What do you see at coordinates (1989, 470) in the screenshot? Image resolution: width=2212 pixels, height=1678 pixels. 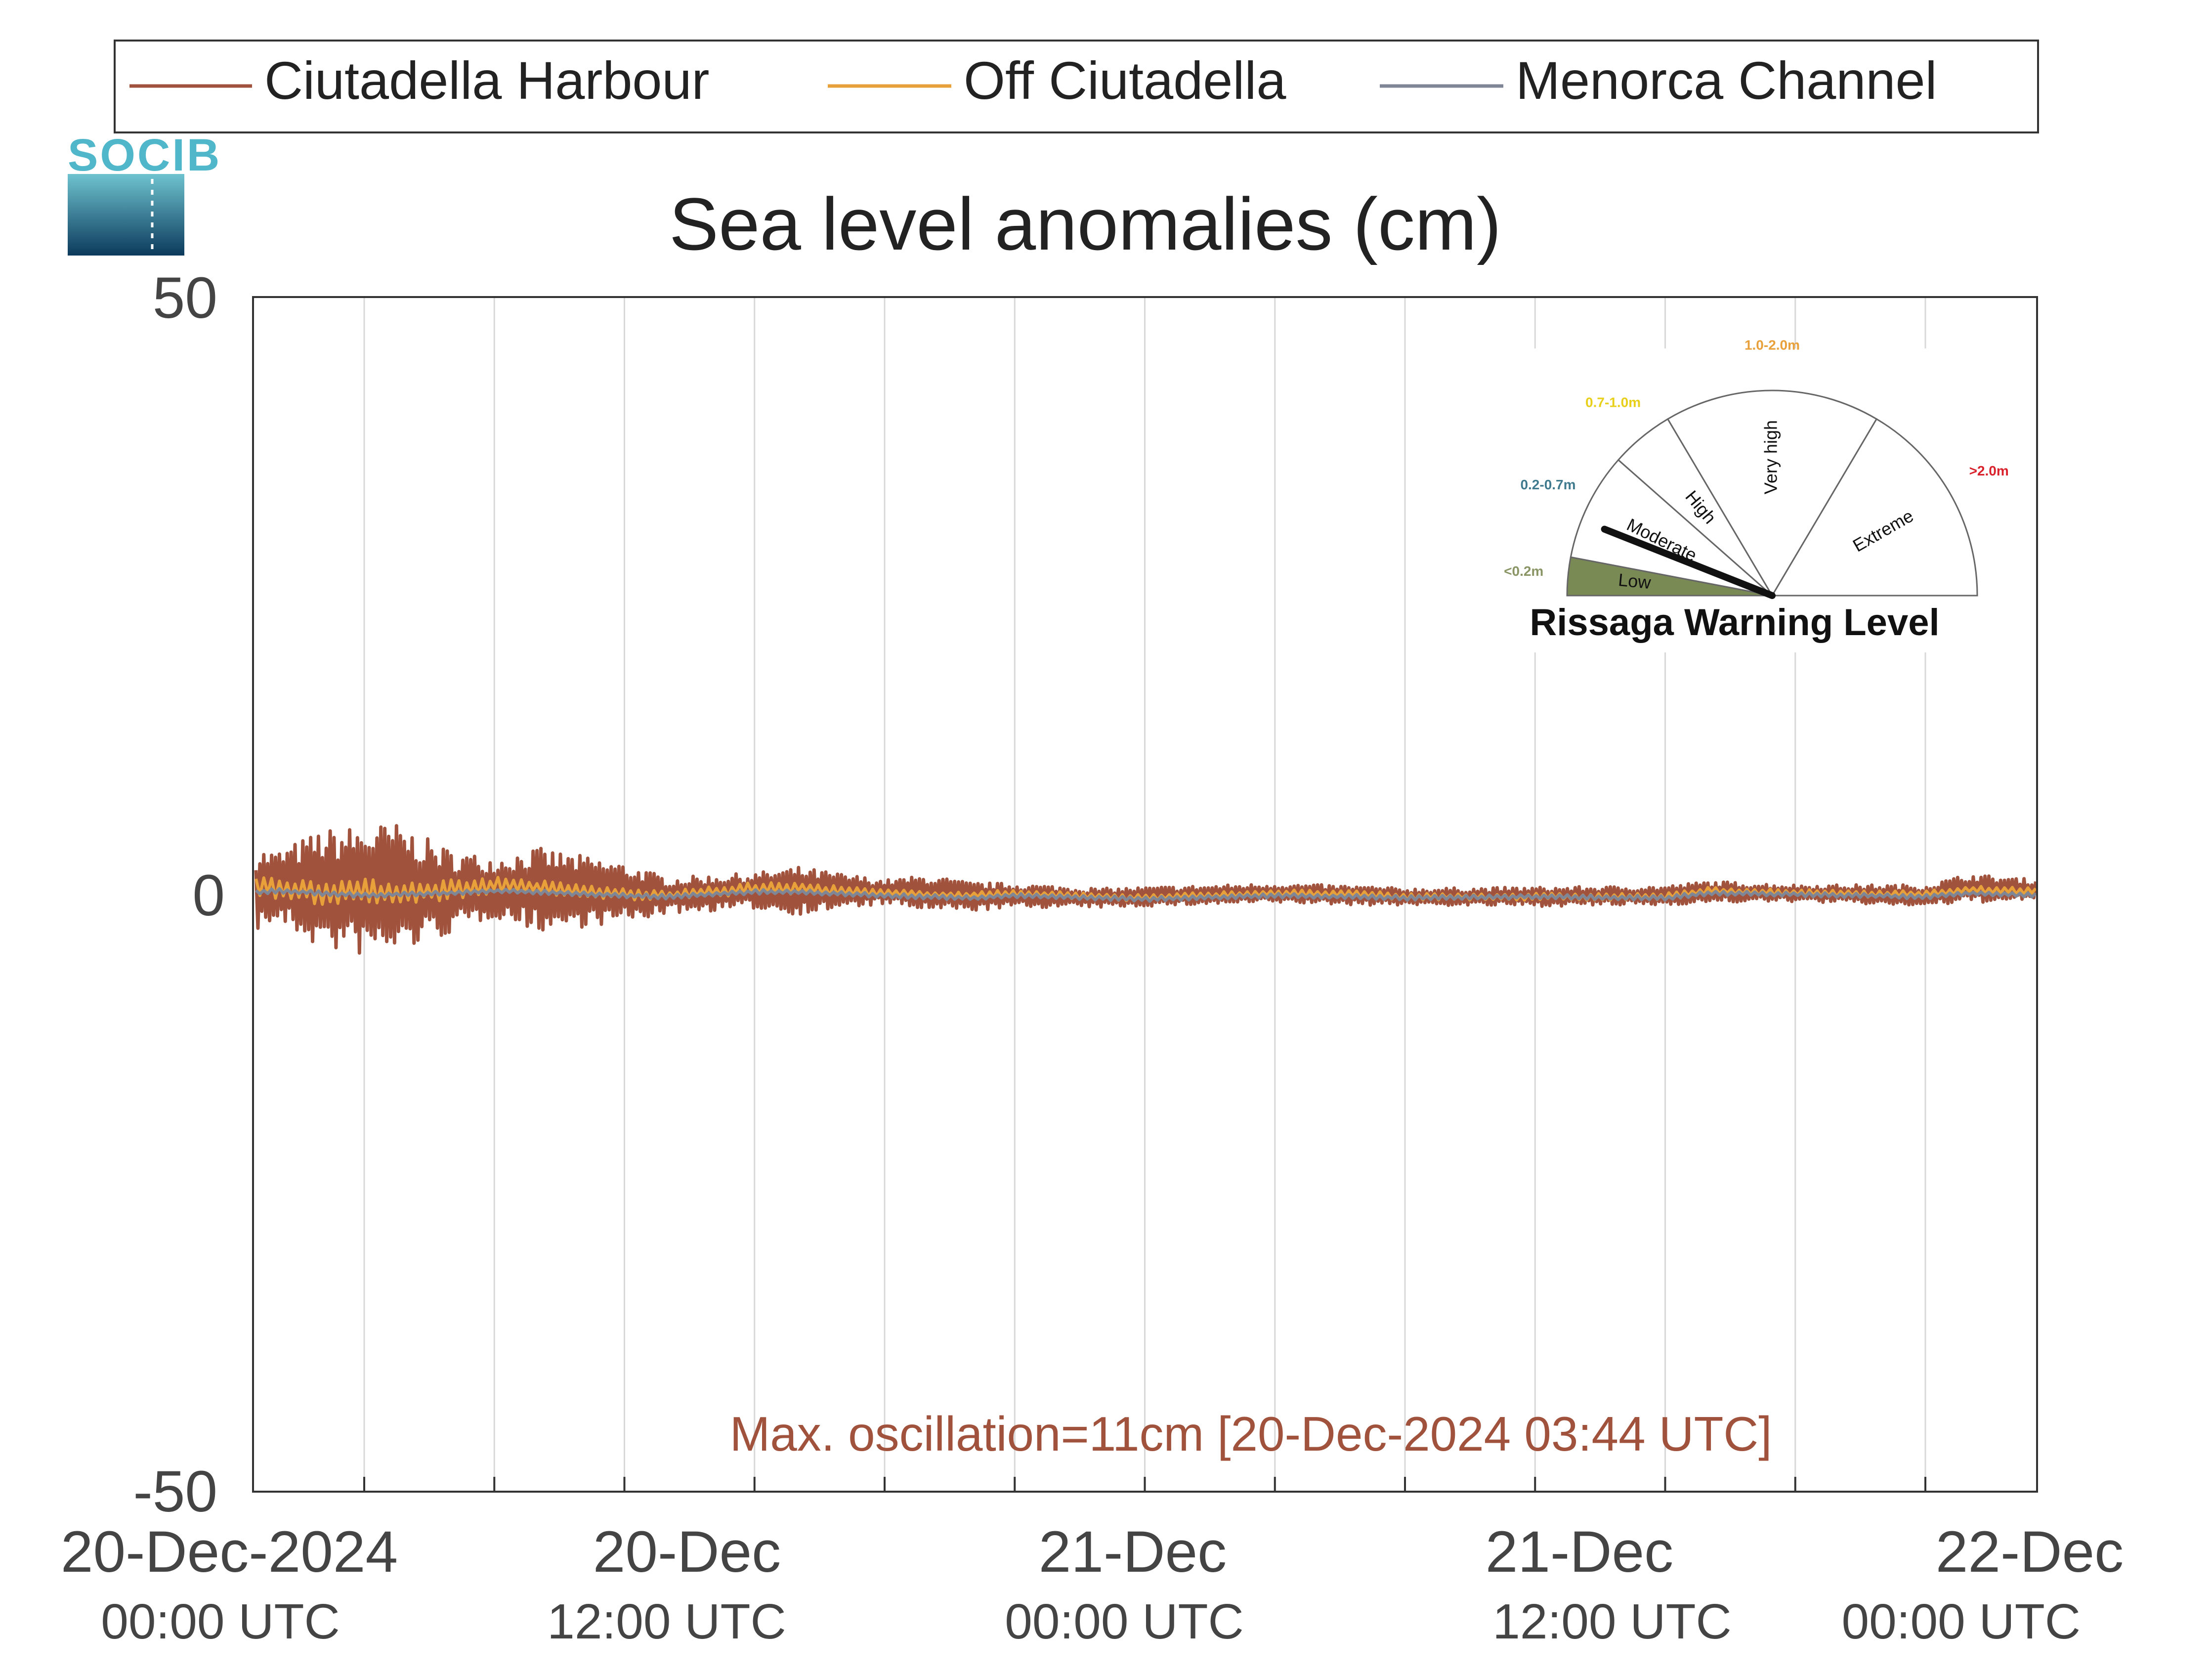 I see `gauge-range-label: >2.0m` at bounding box center [1989, 470].